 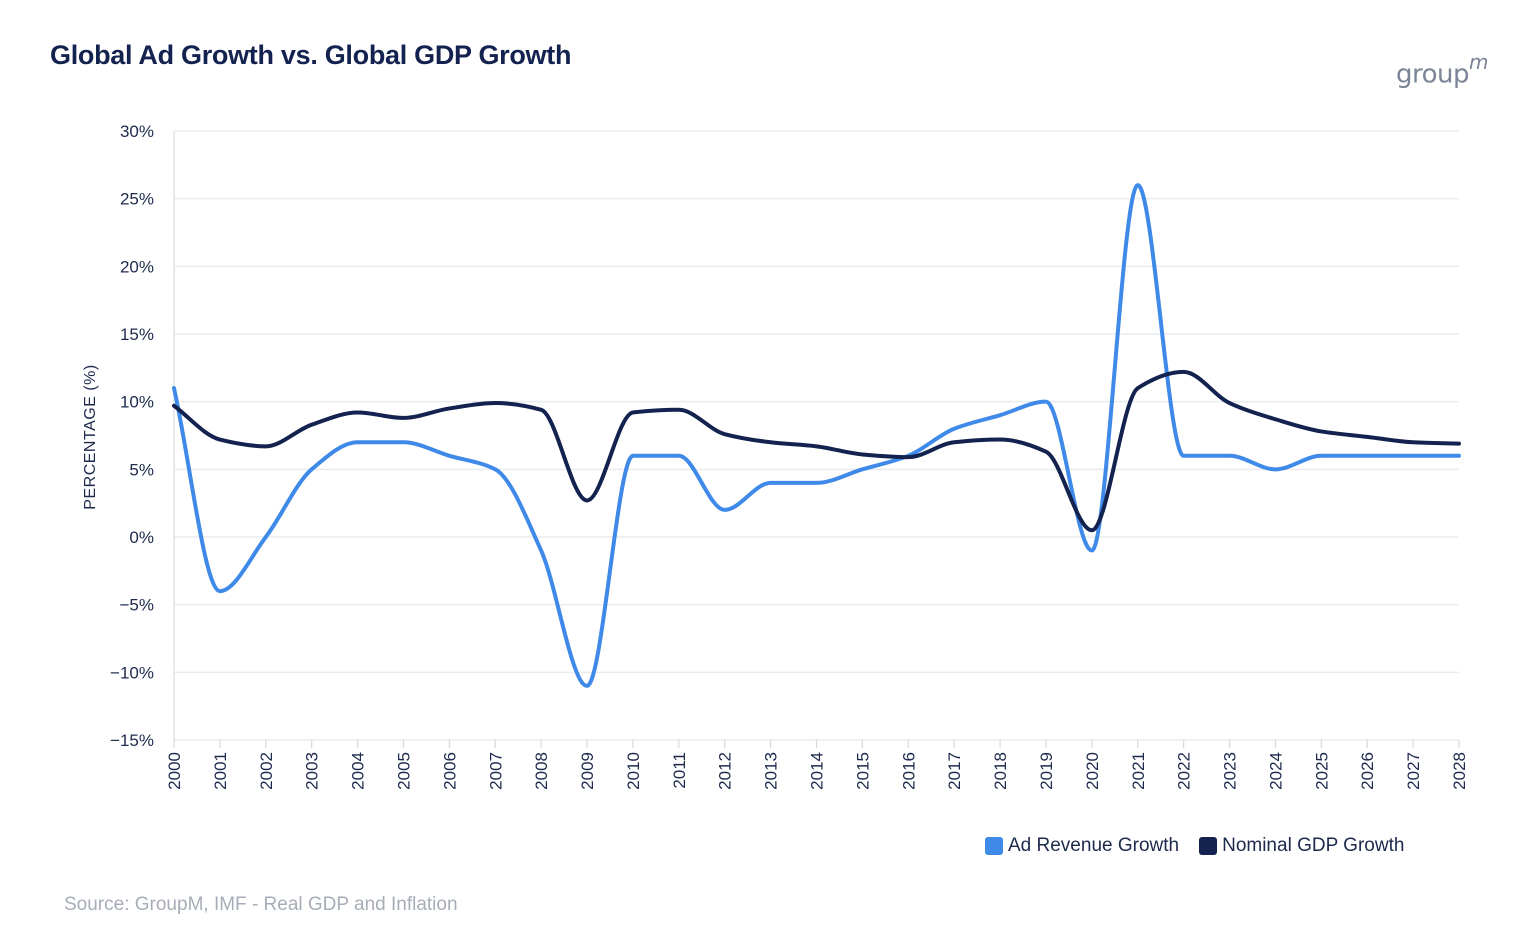 What do you see at coordinates (1442, 70) in the screenshot?
I see `groupm-logo: groupm` at bounding box center [1442, 70].